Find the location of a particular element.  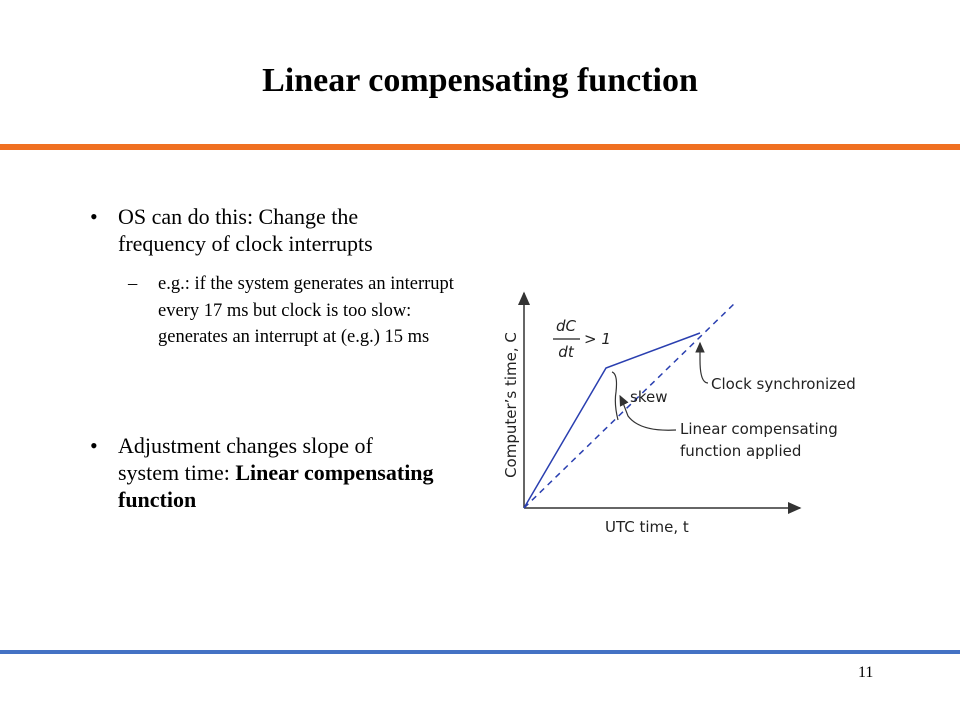

ideal-clock-line is located at coordinates (630, 405).